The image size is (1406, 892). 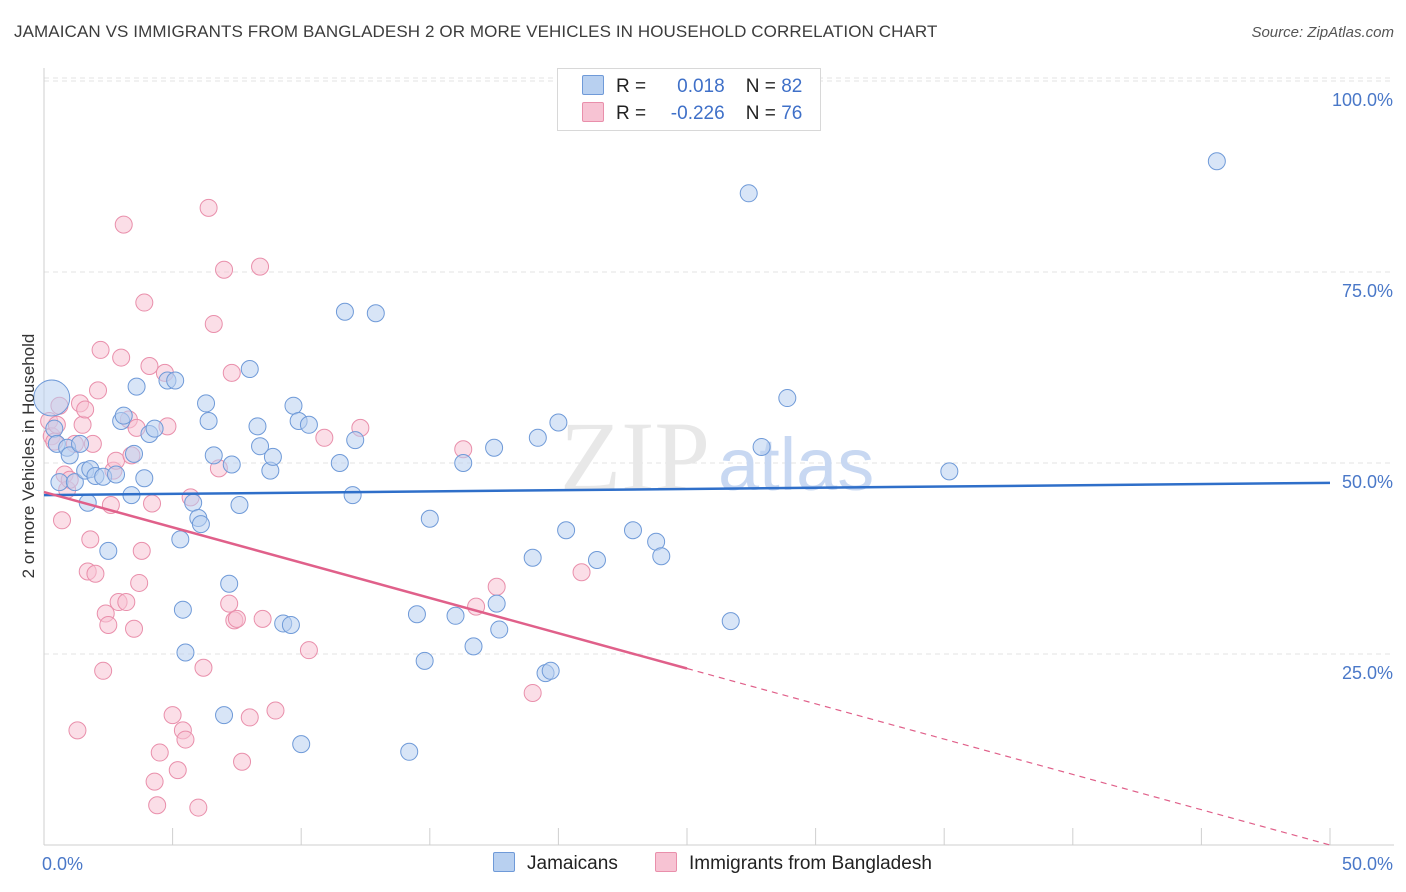 What do you see at coordinates (692, 87) in the screenshot?
I see `legend-row-jamaicans: R = 0.018 N = 82` at bounding box center [692, 87].